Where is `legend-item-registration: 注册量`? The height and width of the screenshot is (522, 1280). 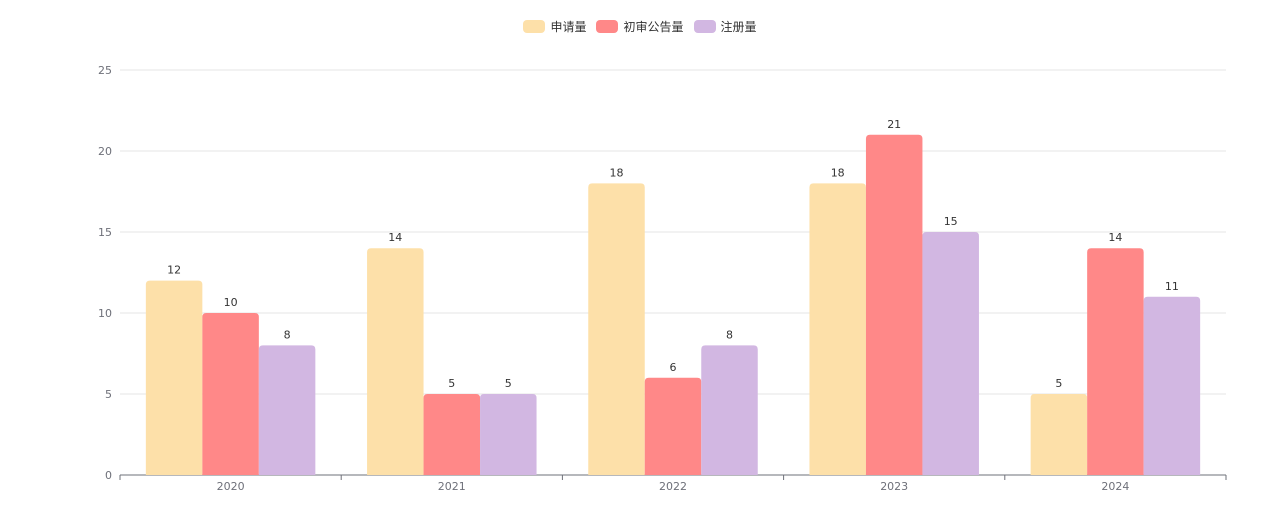 legend-item-registration: 注册量 is located at coordinates (725, 26).